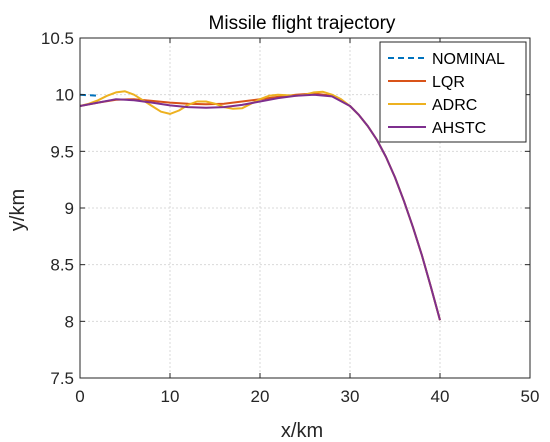  What do you see at coordinates (79, 396) in the screenshot?
I see `x-tick-label: 0` at bounding box center [79, 396].